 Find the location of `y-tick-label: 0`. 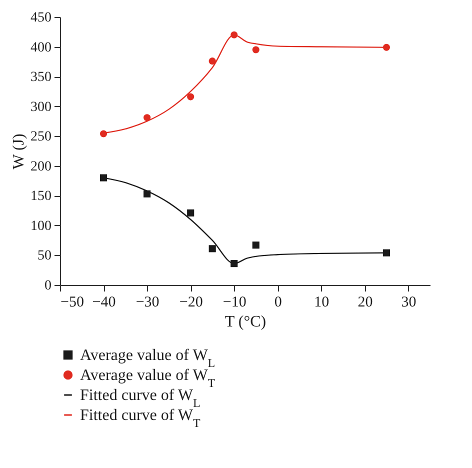

y-tick-label: 0 is located at coordinates (48, 286).